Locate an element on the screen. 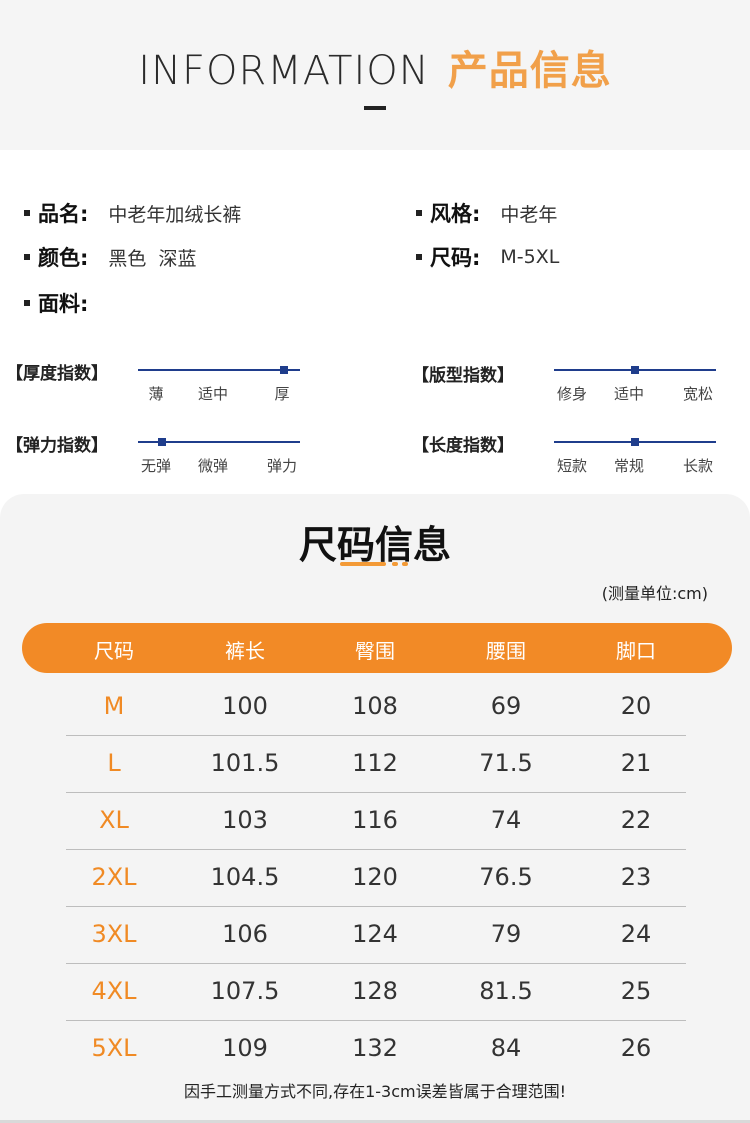 The image size is (750, 1123). bottom-divider is located at coordinates (375, 1121).